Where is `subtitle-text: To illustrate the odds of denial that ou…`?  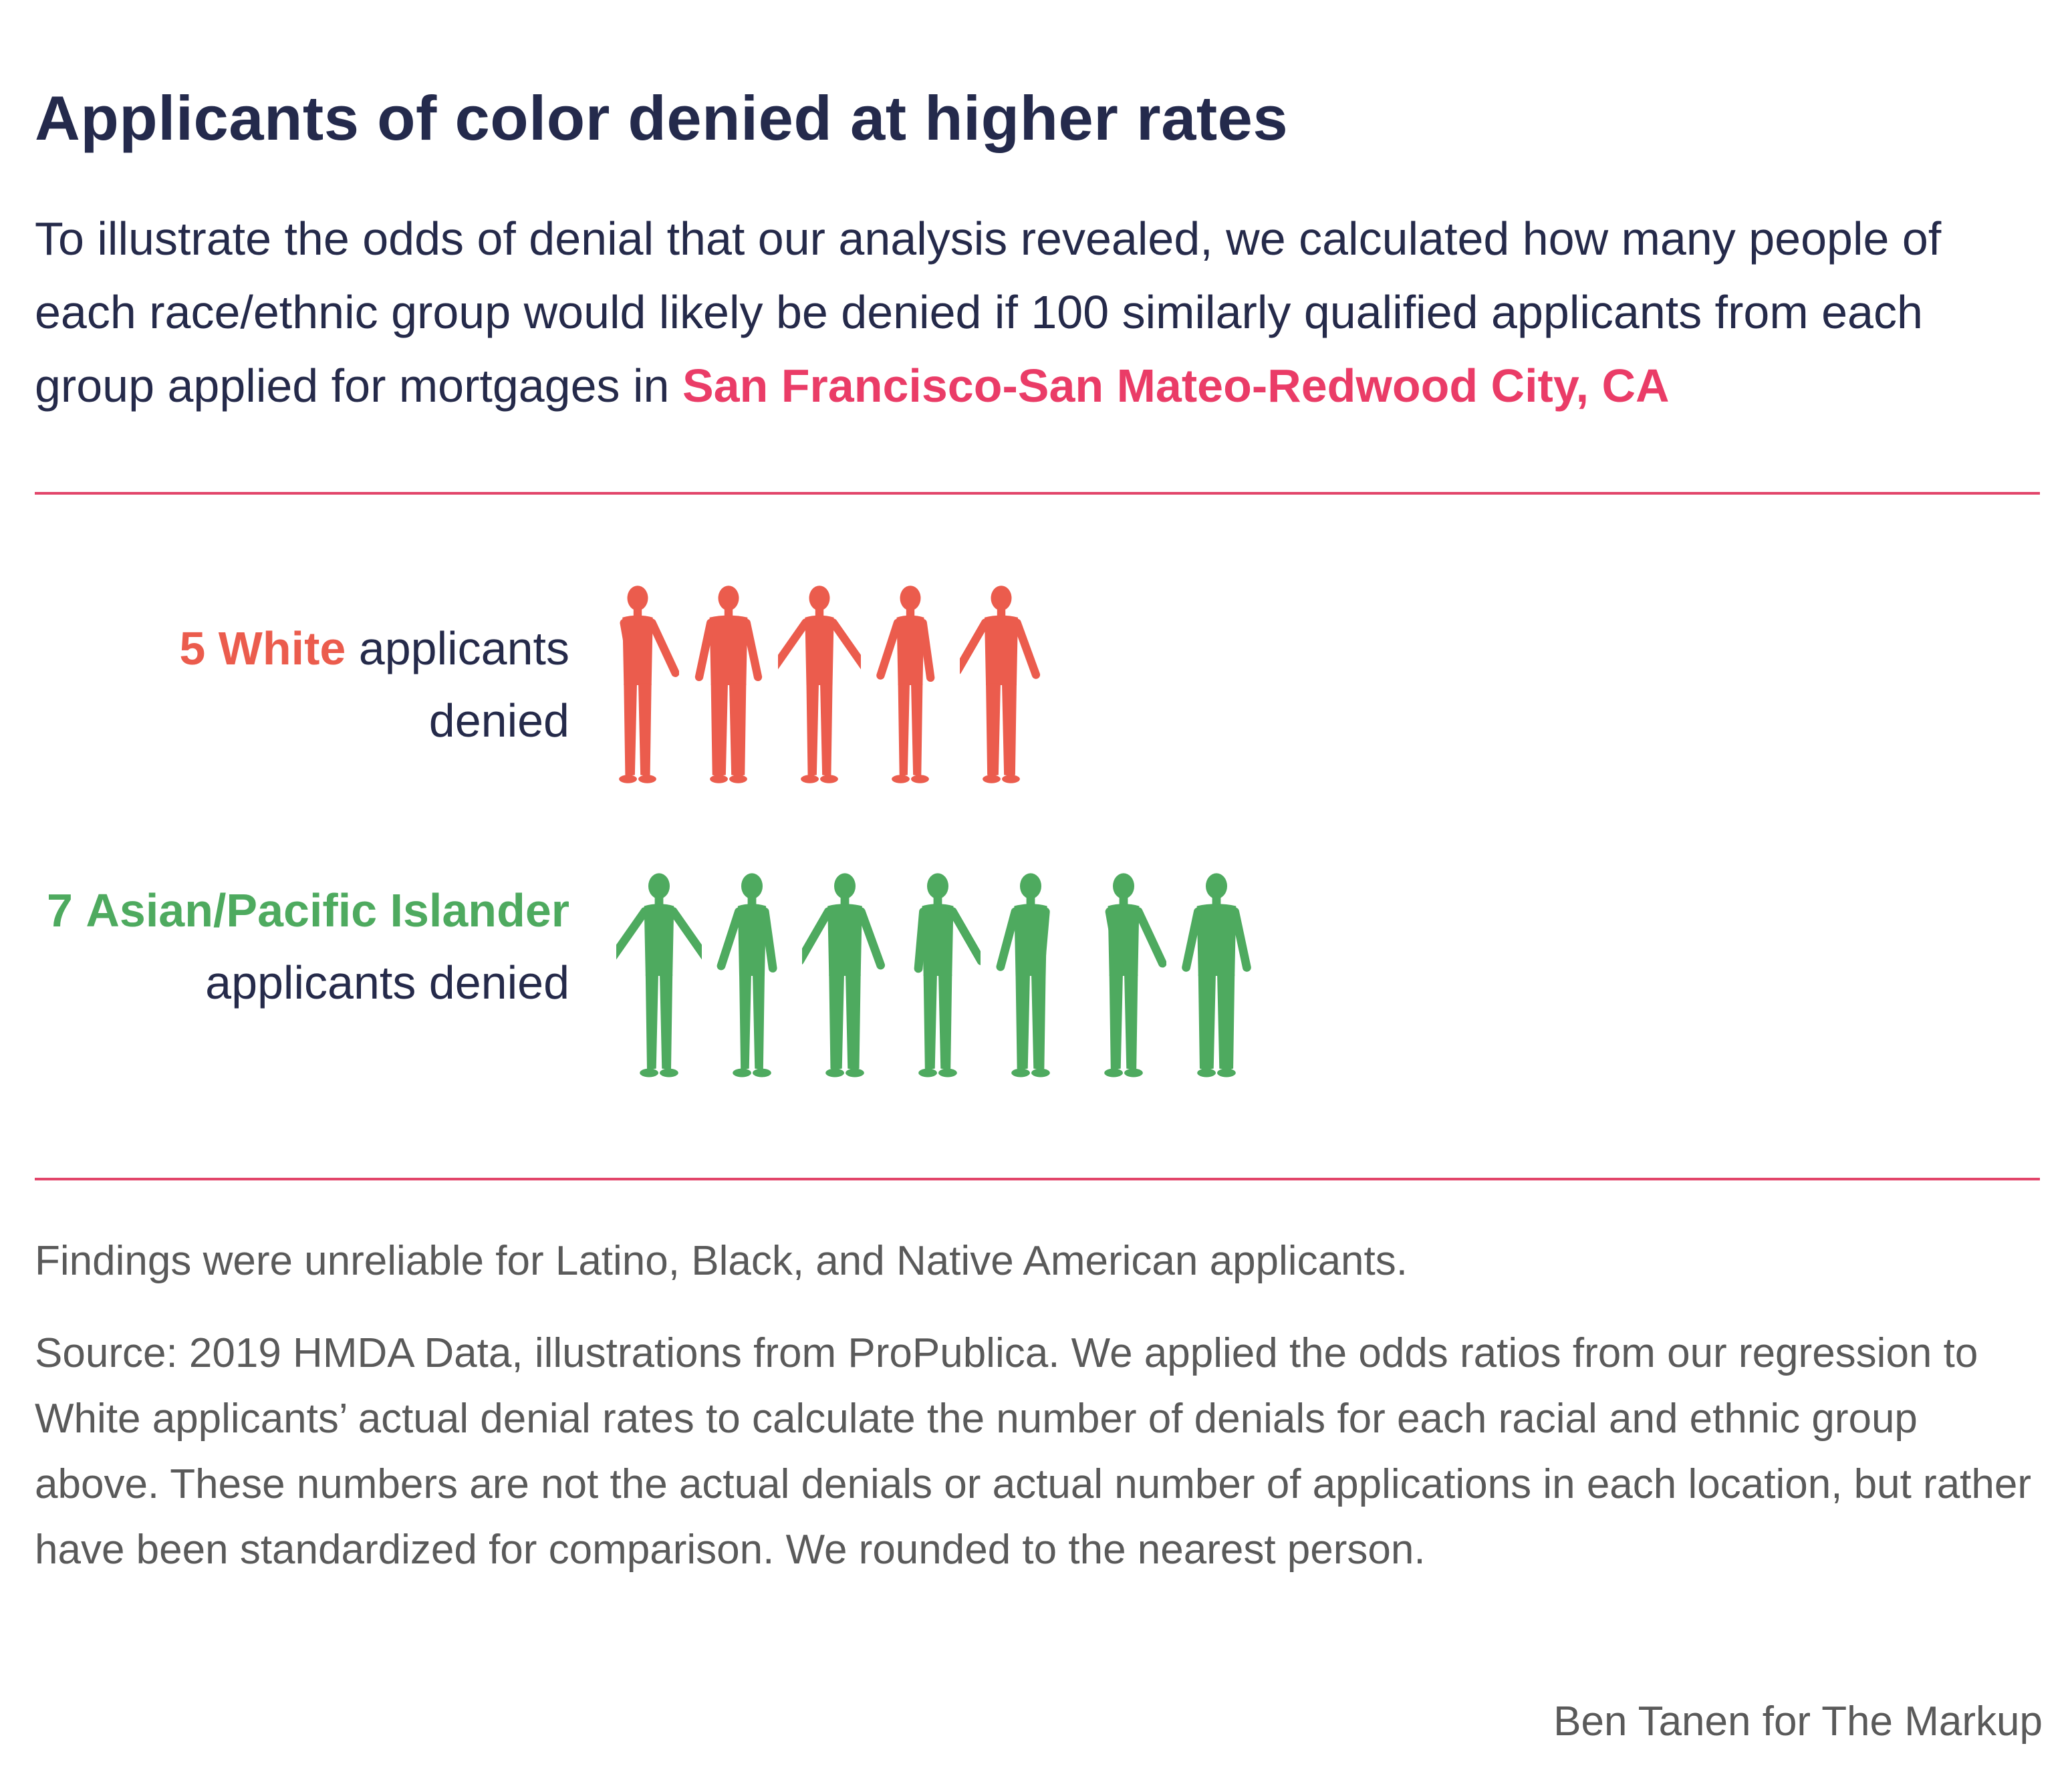 subtitle-text: To illustrate the odds of denial that ou… is located at coordinates (988, 312).